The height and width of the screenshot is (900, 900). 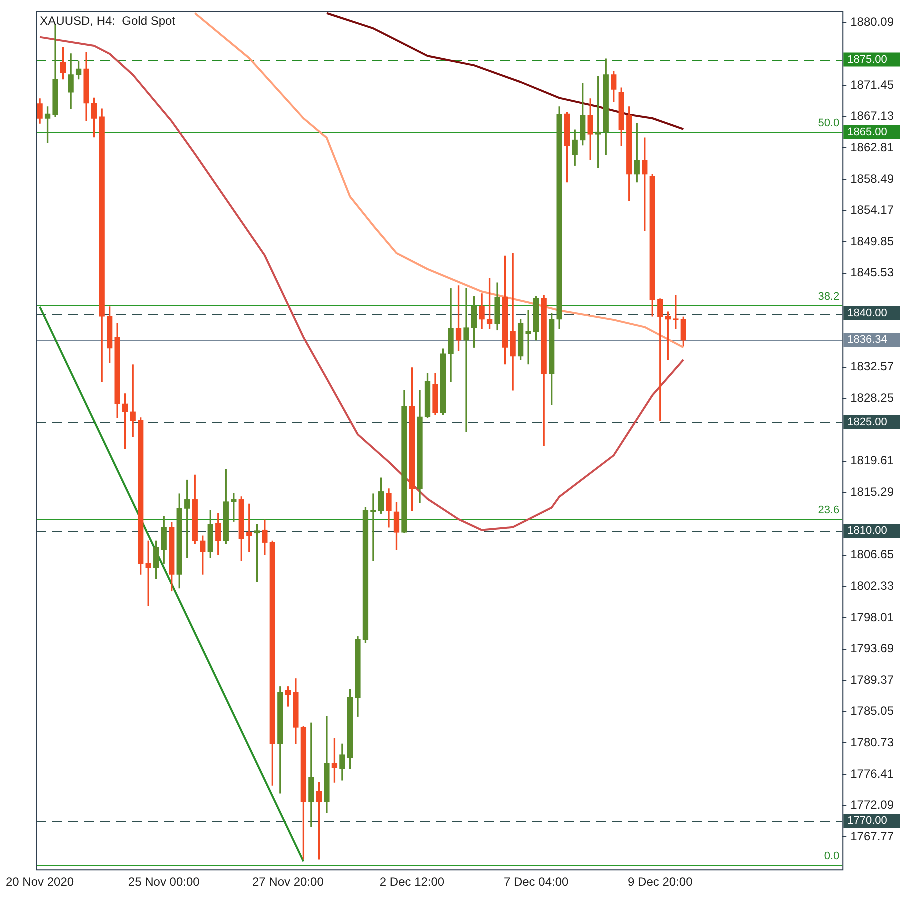 What do you see at coordinates (872, 711) in the screenshot?
I see `y-tick-label: 1785.05` at bounding box center [872, 711].